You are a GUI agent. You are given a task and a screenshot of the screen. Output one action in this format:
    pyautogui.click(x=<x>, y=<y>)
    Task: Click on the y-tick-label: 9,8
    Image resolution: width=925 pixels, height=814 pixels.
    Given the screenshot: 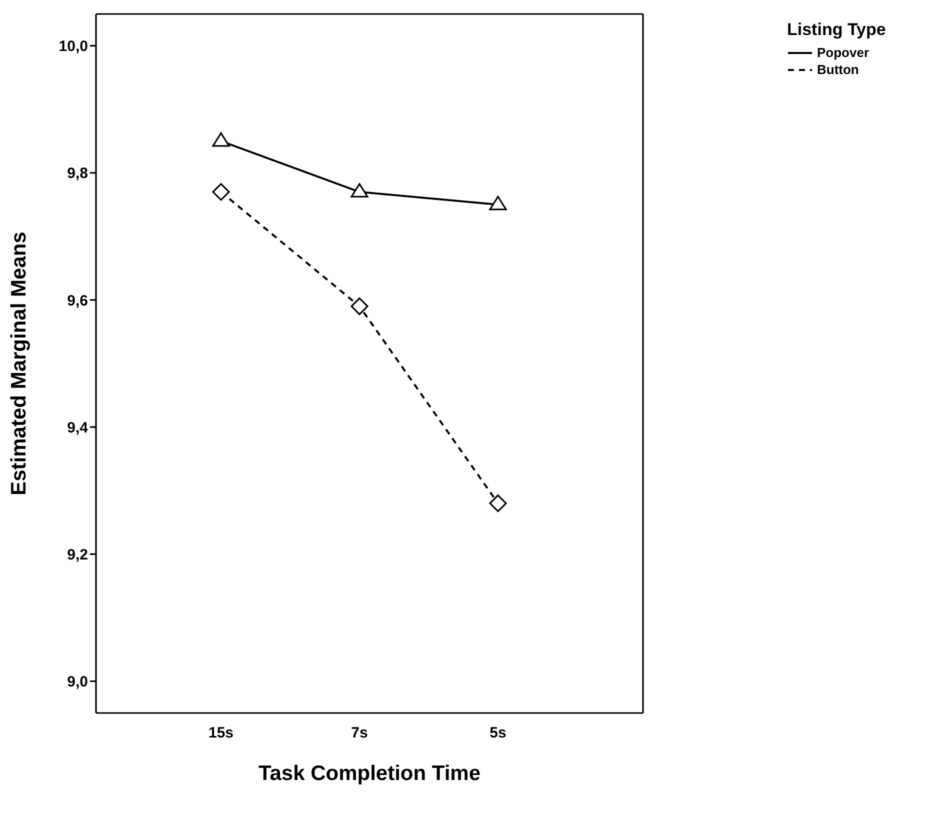 What is the action you would take?
    pyautogui.click(x=77, y=173)
    